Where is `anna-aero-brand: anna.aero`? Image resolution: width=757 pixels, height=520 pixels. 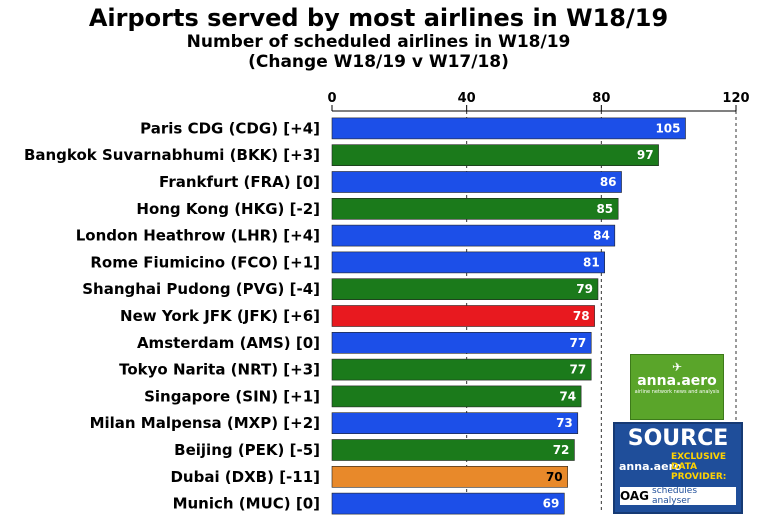
anna-aero-brand: anna.aero is located at coordinates (677, 381).